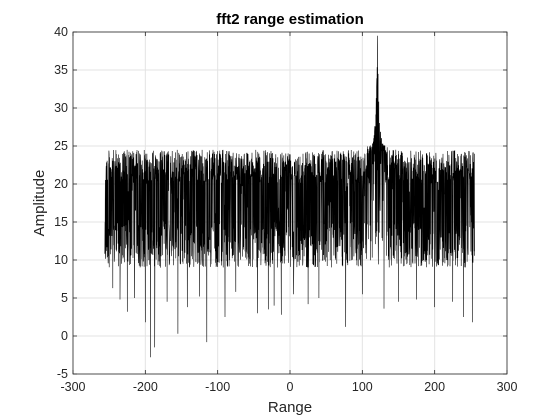 The height and width of the screenshot is (420, 560). Describe the element at coordinates (362, 387) in the screenshot. I see `x-tick-label: 100` at that location.